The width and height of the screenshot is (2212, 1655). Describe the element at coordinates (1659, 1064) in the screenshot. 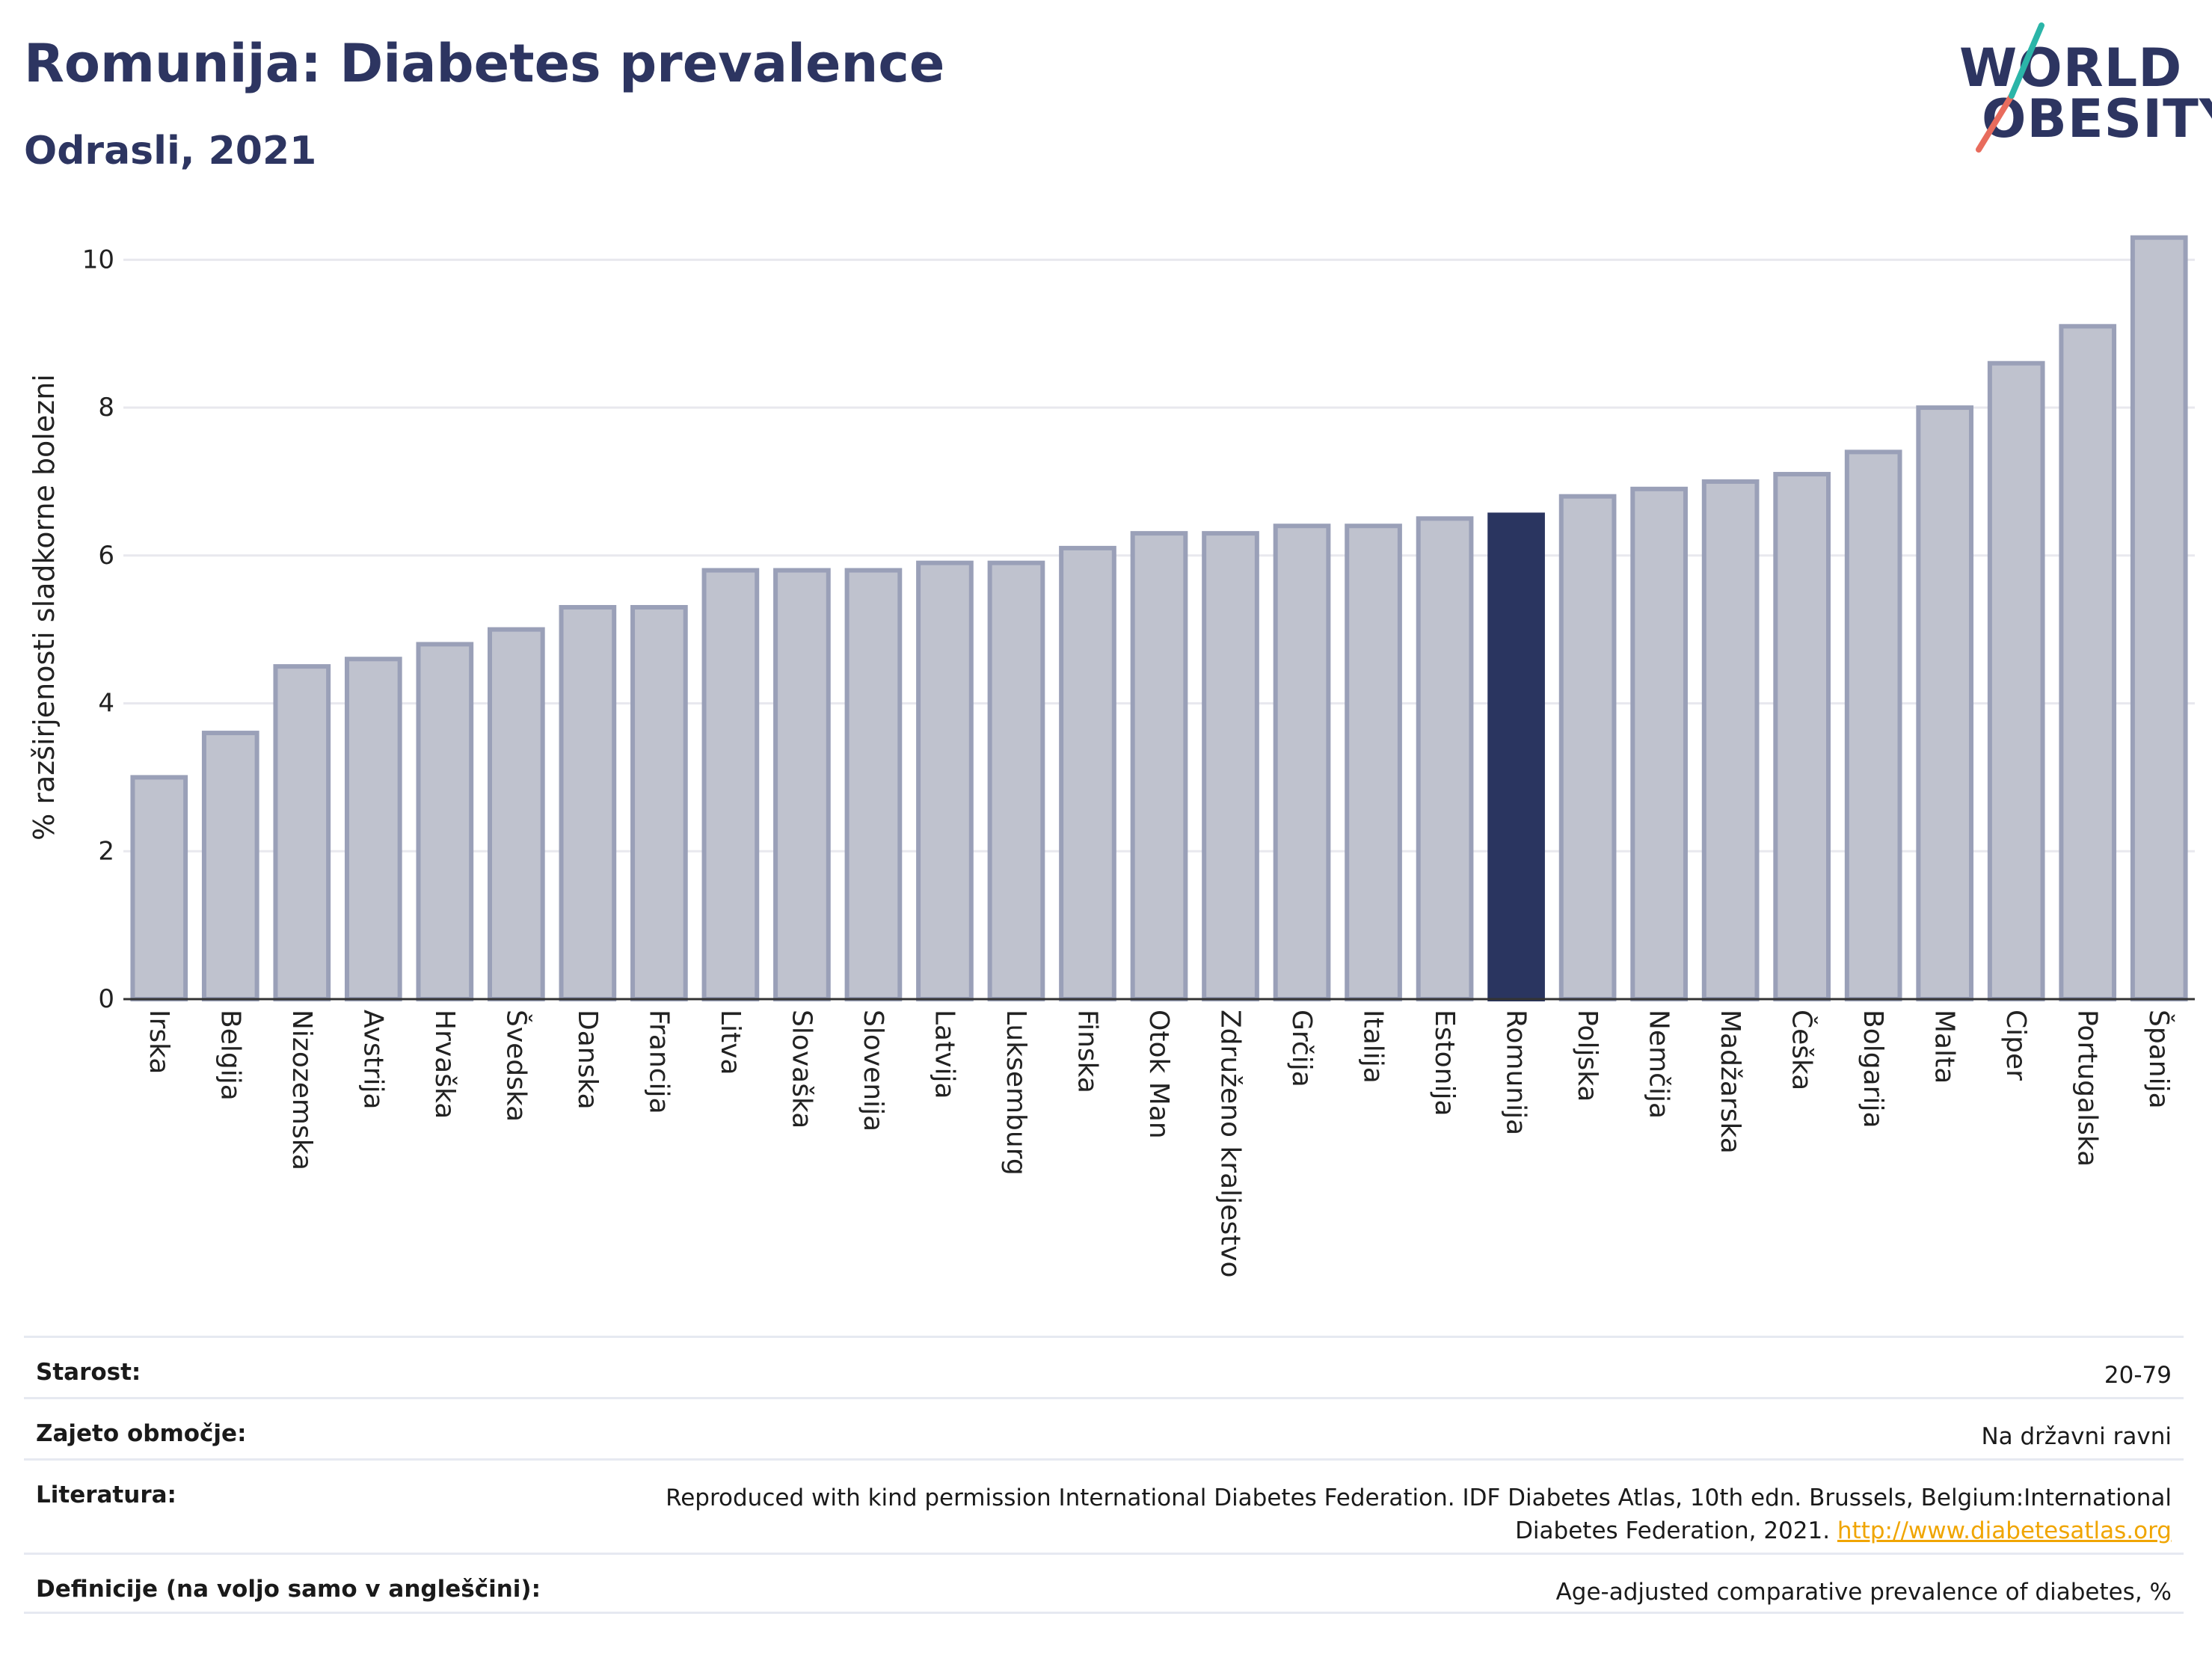

I see `x-tick-label: Nemčija` at that location.